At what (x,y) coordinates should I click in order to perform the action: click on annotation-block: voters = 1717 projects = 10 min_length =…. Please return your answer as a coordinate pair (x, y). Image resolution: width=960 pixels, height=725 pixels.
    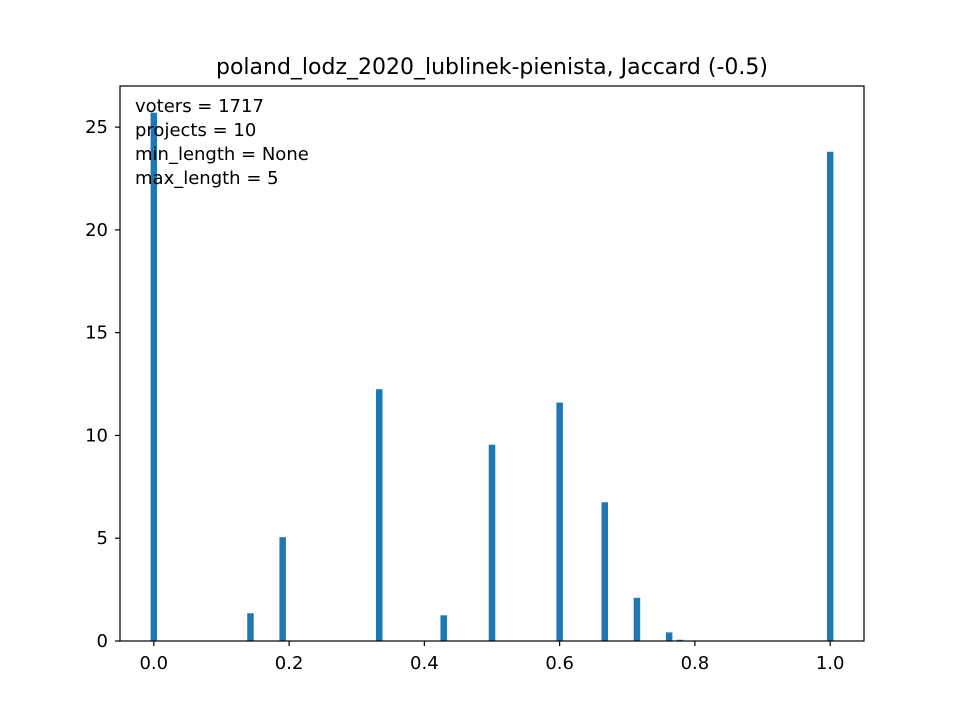
    Looking at the image, I should click on (222, 142).